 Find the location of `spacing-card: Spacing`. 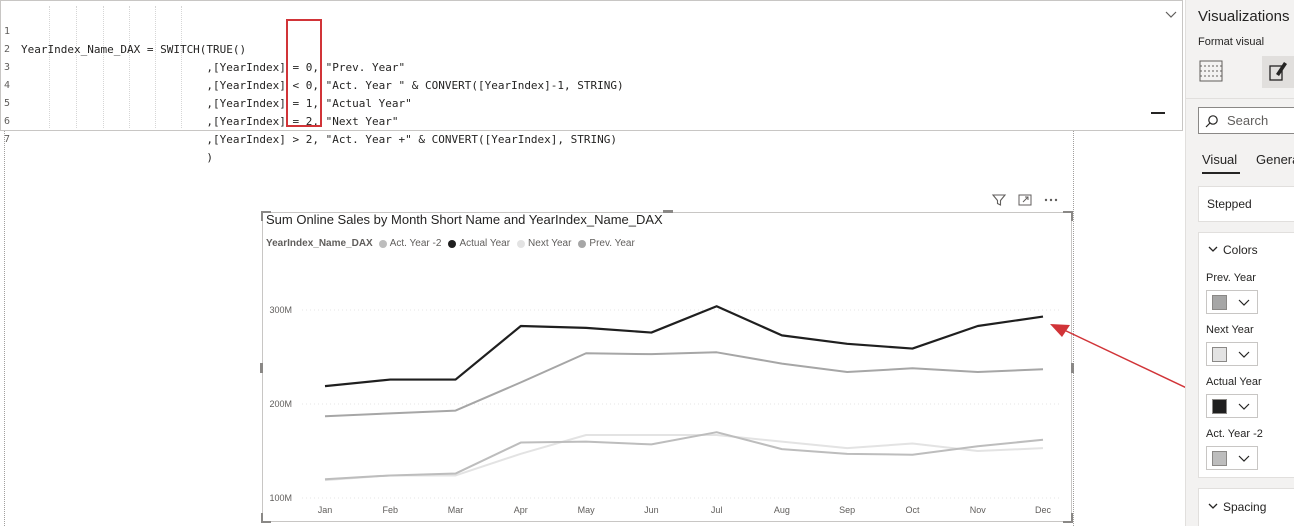

spacing-card: Spacing is located at coordinates (1246, 507).